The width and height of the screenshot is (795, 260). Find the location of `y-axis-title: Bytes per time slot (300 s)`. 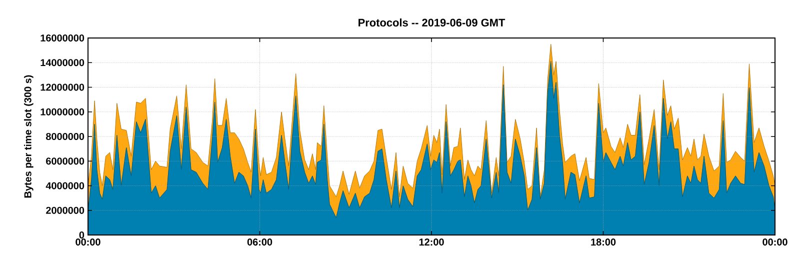

y-axis-title: Bytes per time slot (300 s) is located at coordinates (29, 136).